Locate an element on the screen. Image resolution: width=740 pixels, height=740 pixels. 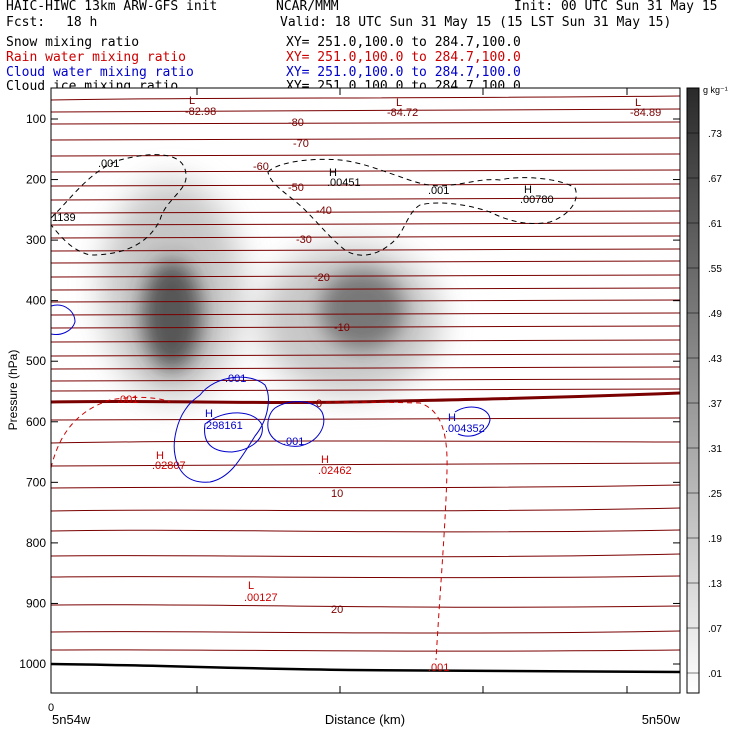
y-tick-label-1000: 1000 is located at coordinates (32, 664).